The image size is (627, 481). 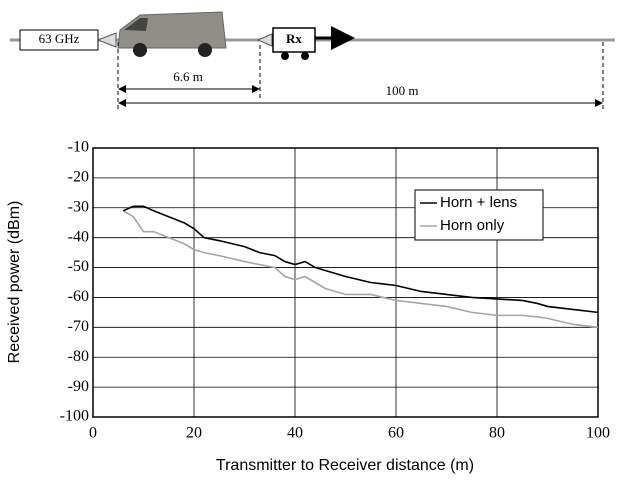 I want to click on y-axis-label: Received power (dBm), so click(x=14, y=282).